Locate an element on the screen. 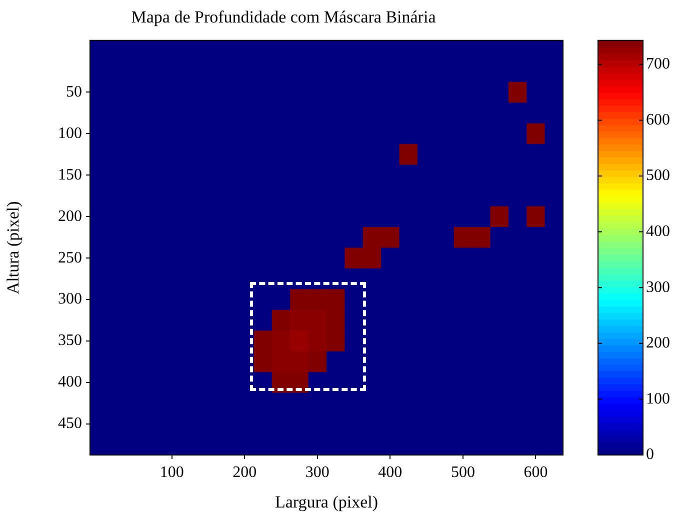  y-tick-label: 150 is located at coordinates (70, 175).